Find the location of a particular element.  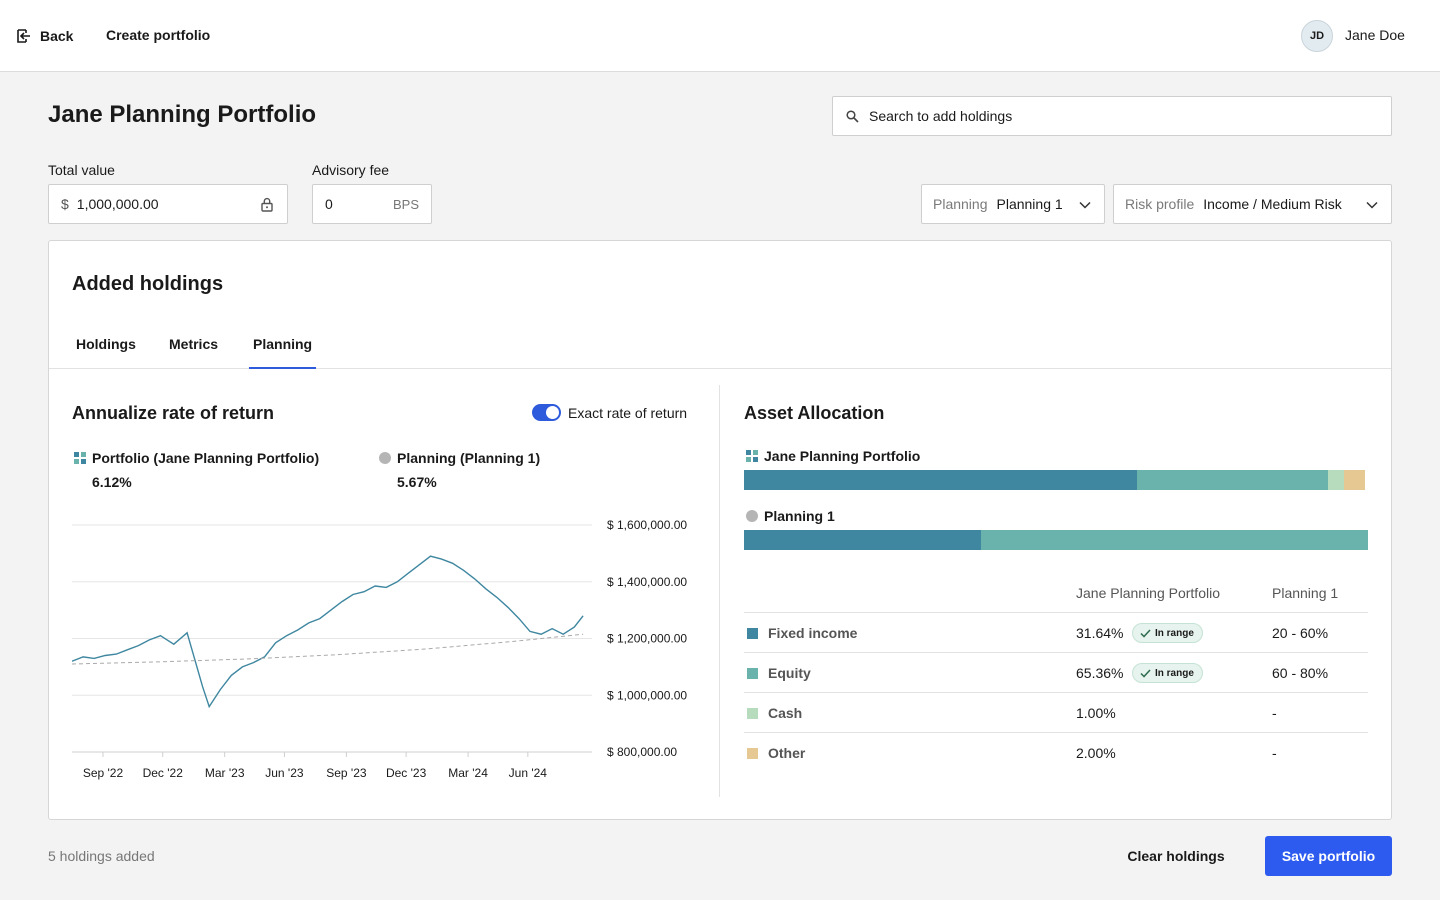

risk-profile-select: Risk profile Income / Medium Risk is located at coordinates (1252, 204).